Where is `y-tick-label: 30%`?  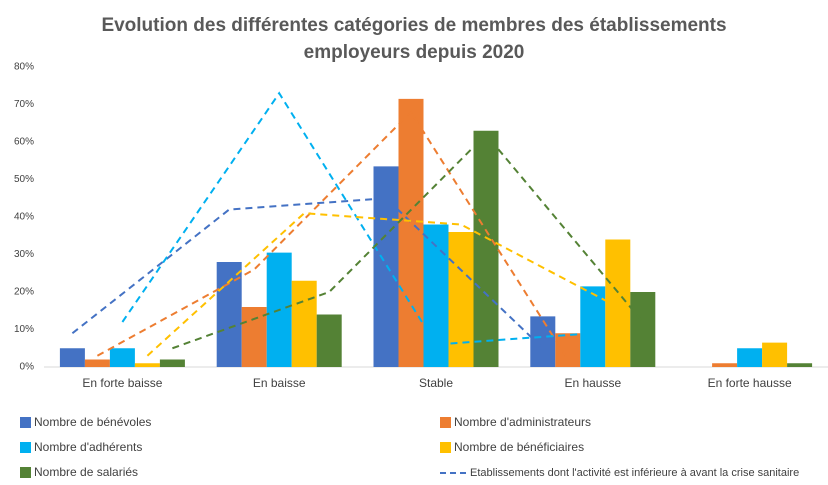
y-tick-label: 30% is located at coordinates (24, 254).